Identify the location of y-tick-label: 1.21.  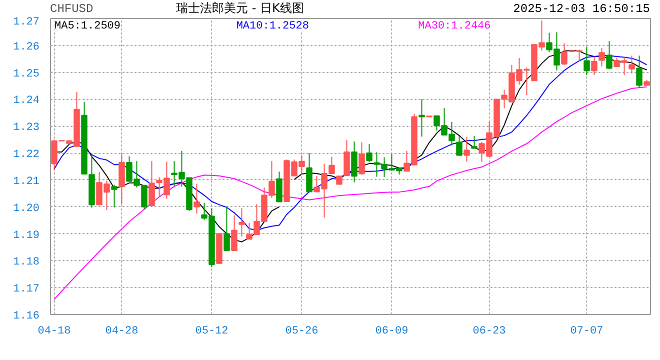
(26, 182).